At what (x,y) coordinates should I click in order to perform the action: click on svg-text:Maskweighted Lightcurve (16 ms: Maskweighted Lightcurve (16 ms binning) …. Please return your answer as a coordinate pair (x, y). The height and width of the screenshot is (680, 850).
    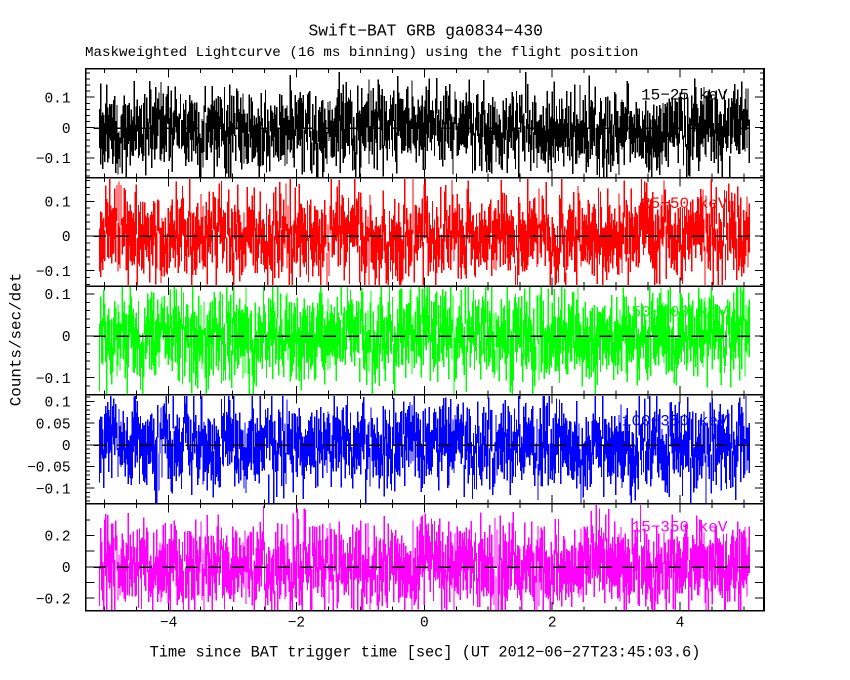
    Looking at the image, I should click on (361, 53).